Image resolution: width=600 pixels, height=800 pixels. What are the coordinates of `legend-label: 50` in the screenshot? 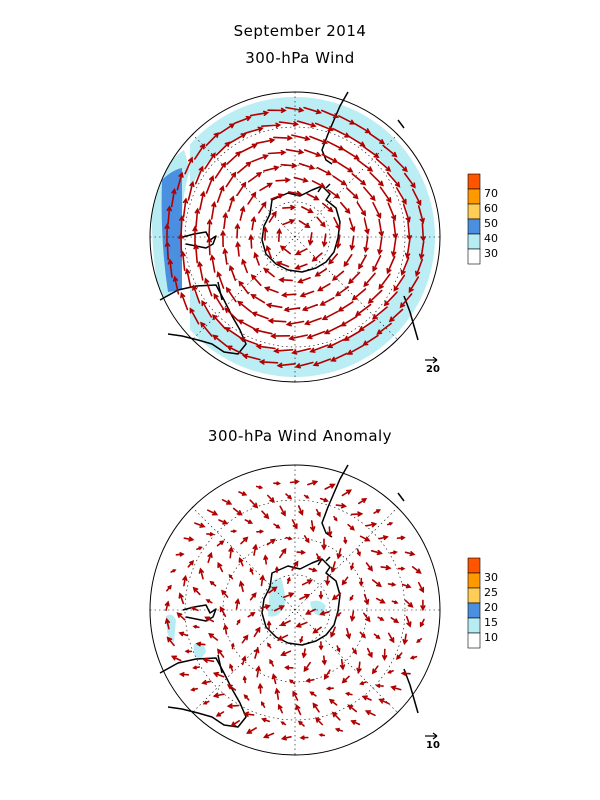 It's located at (491, 223).